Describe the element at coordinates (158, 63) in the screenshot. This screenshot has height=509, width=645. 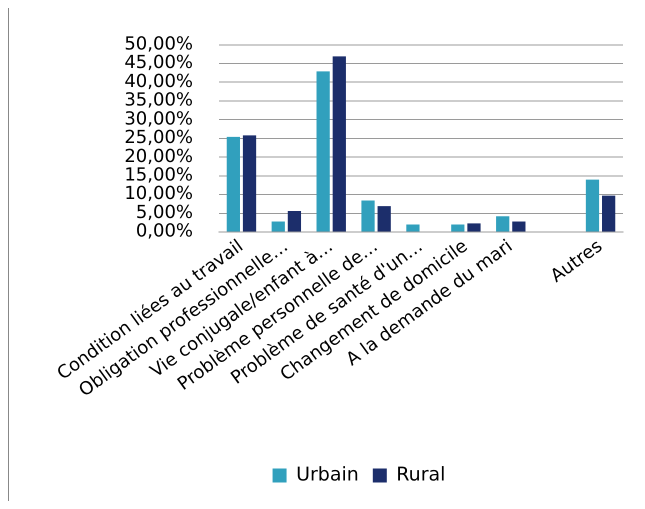
I see `y-tick-label: 45,00%` at that location.